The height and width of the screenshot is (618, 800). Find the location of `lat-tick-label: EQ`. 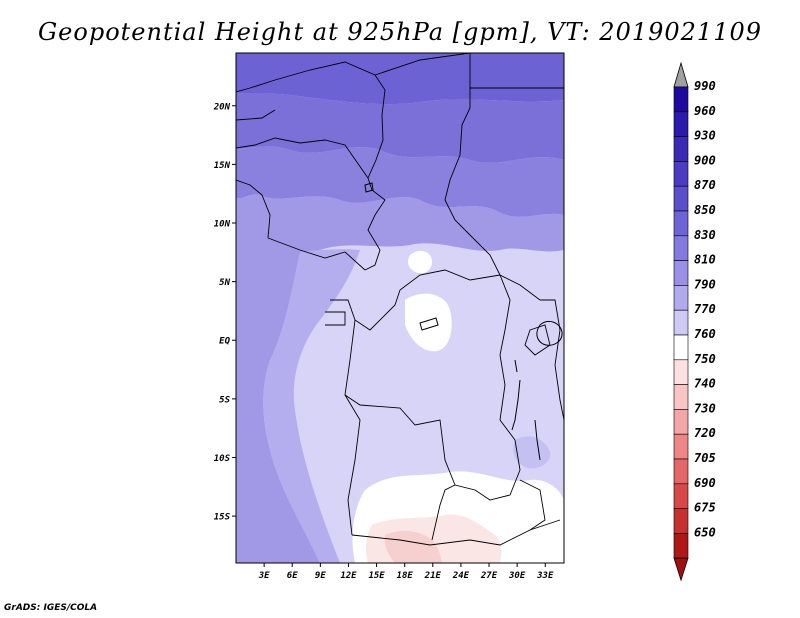

lat-tick-label: EQ is located at coordinates (224, 342).